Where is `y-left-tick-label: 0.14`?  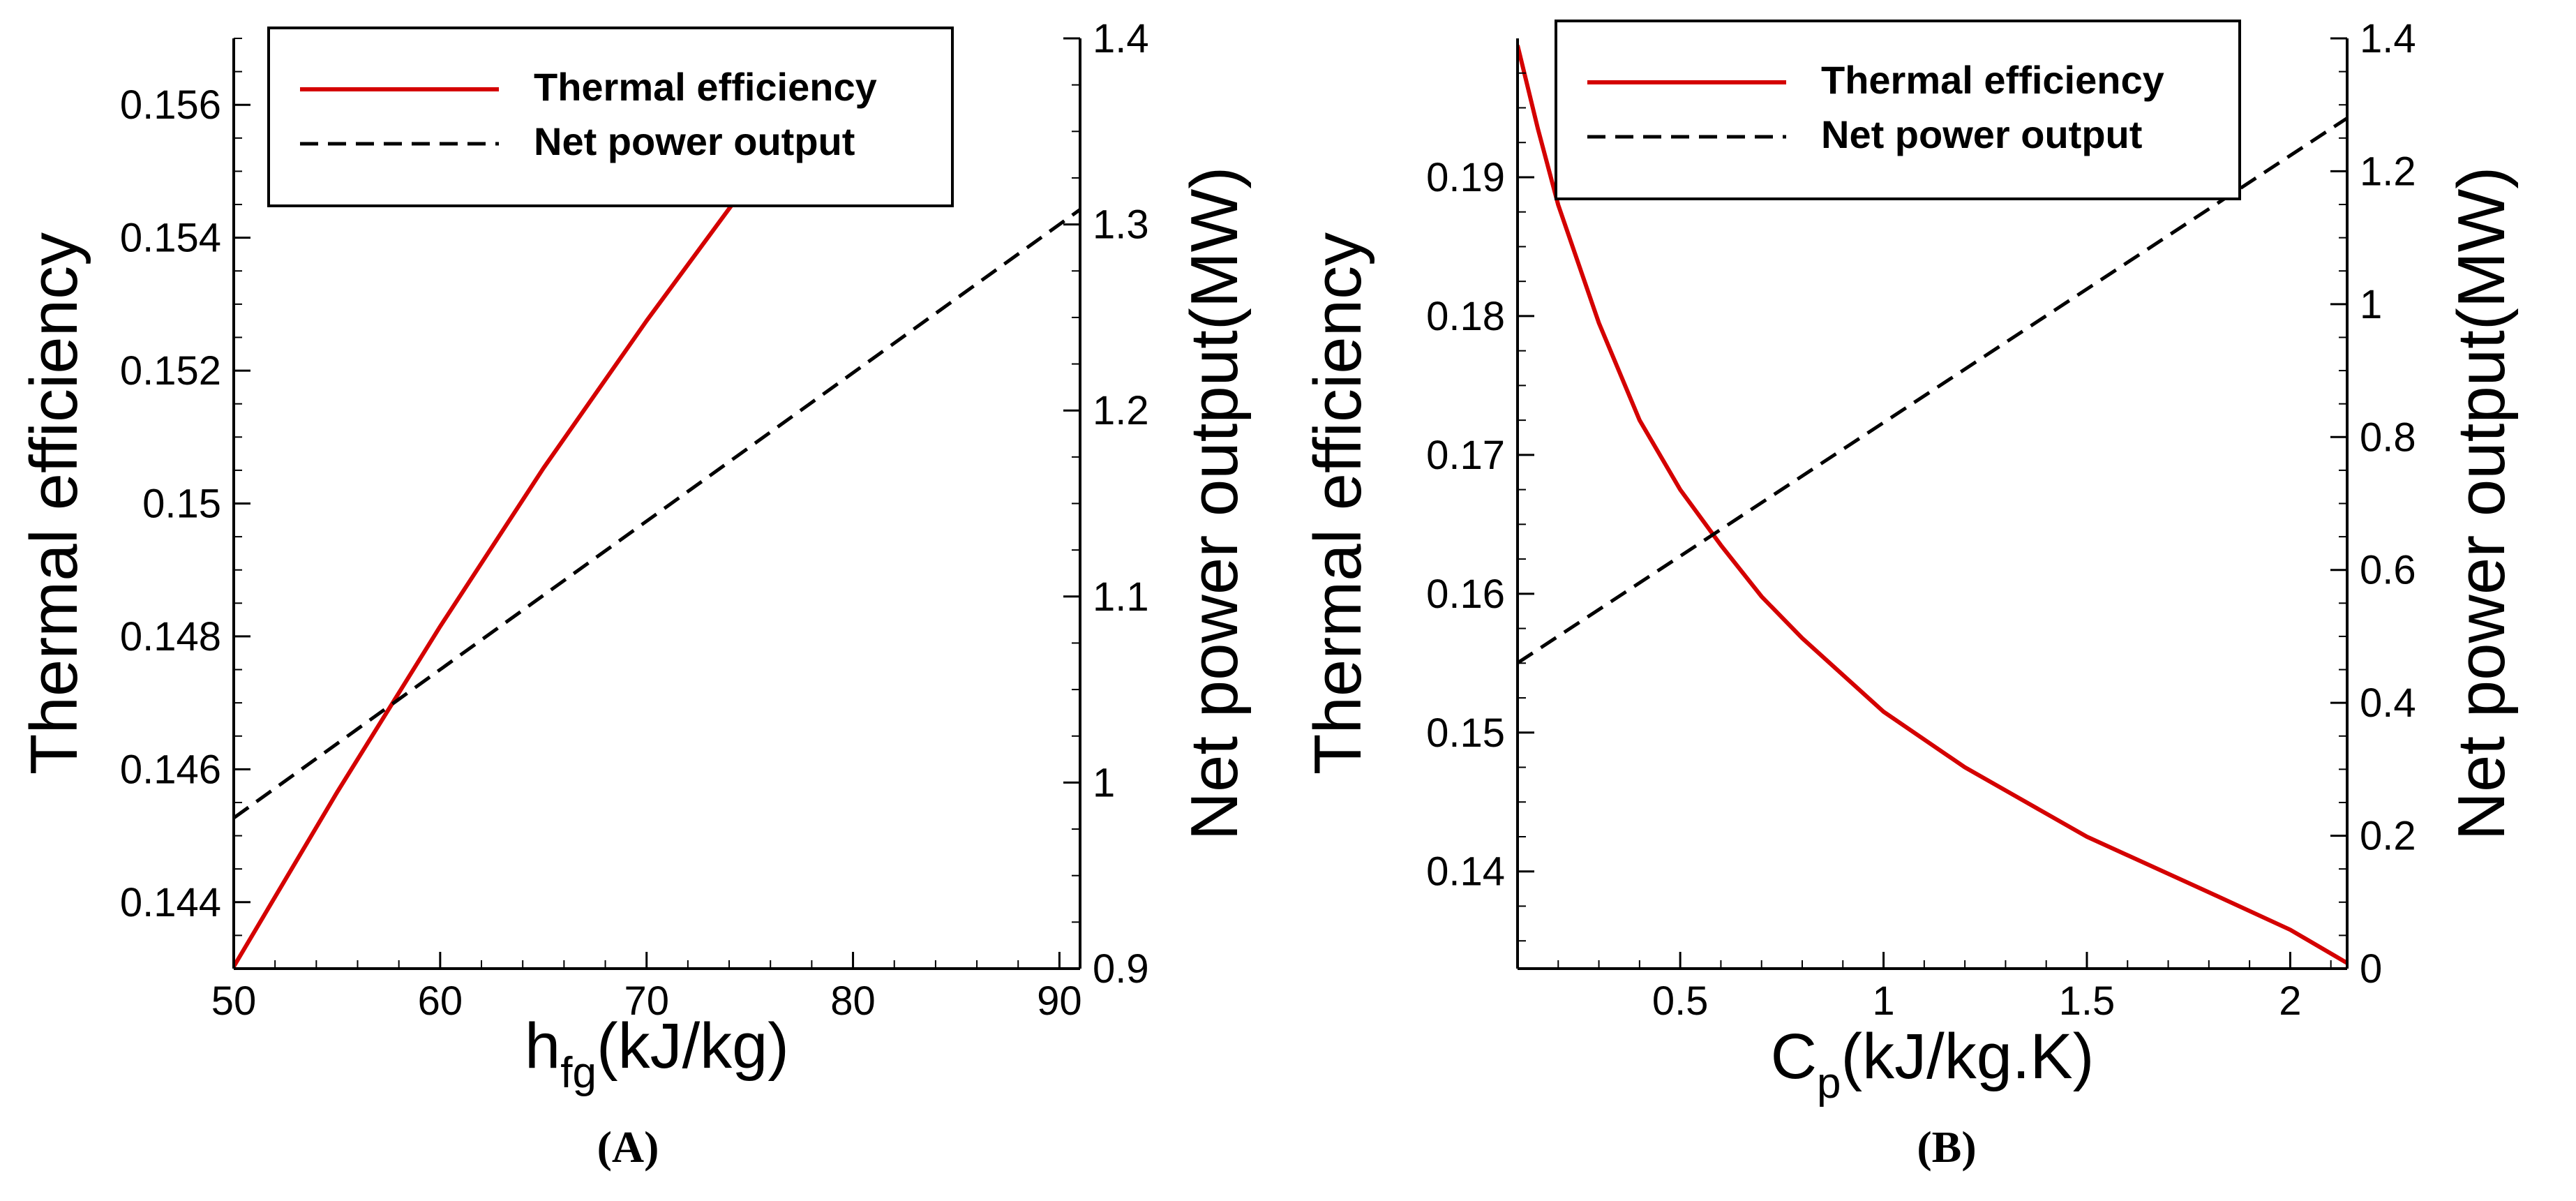 y-left-tick-label: 0.14 is located at coordinates (1465, 872).